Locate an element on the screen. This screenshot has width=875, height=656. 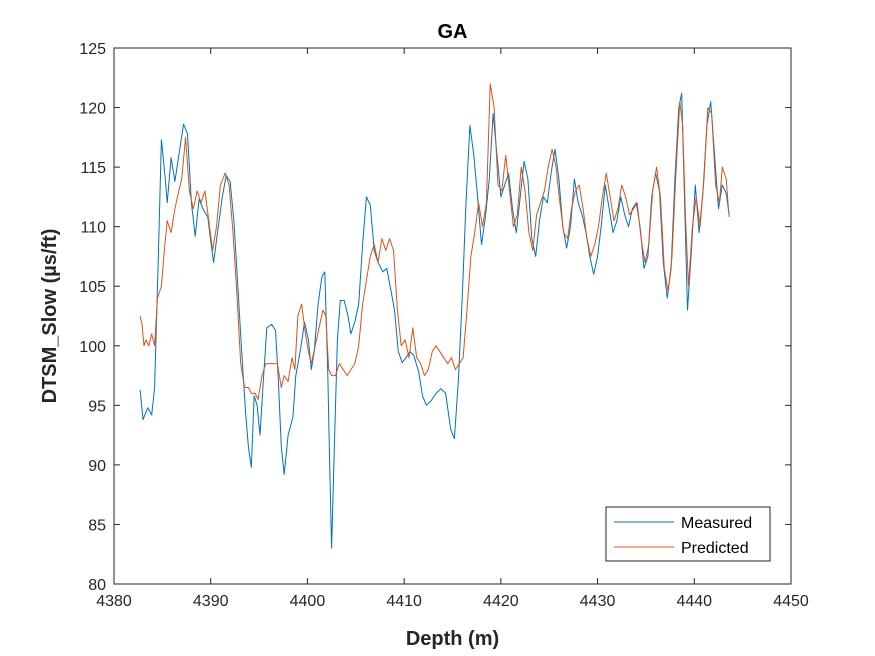
y-tick-label: 85 is located at coordinates (97, 525).